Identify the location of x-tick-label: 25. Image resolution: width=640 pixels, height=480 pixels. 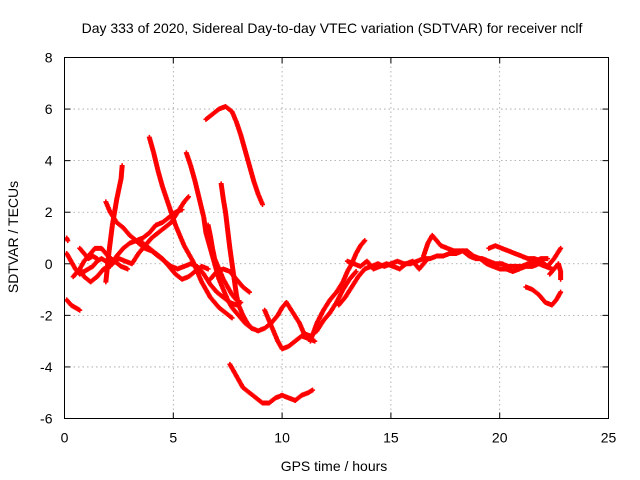
(609, 438).